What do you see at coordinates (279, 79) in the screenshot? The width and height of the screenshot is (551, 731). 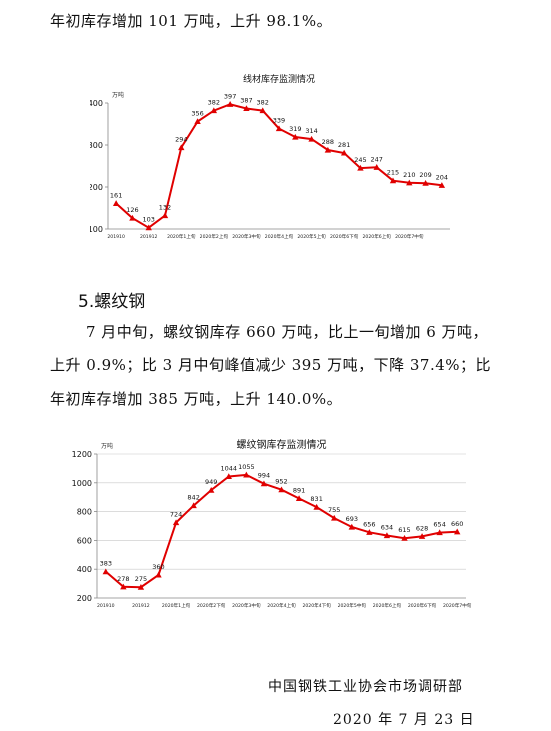 I see `chart-title: 线材库存监测情况` at bounding box center [279, 79].